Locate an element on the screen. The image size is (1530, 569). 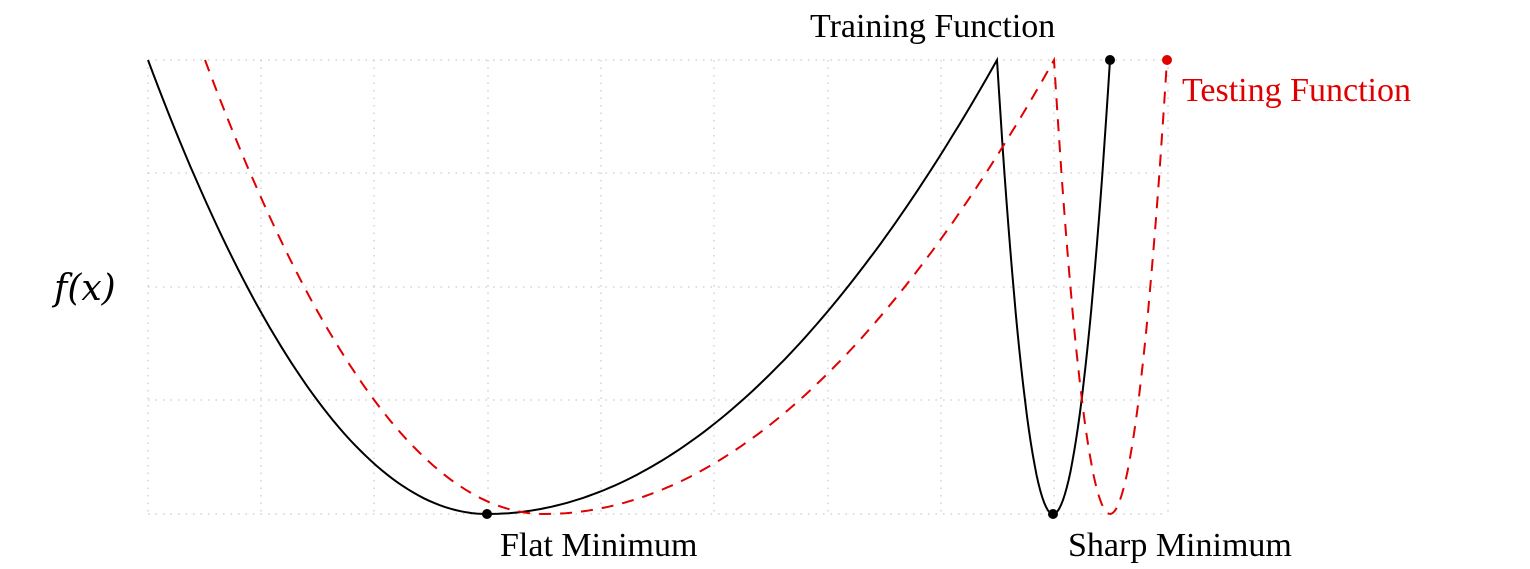
flat-minimum-point is located at coordinates (487, 514).